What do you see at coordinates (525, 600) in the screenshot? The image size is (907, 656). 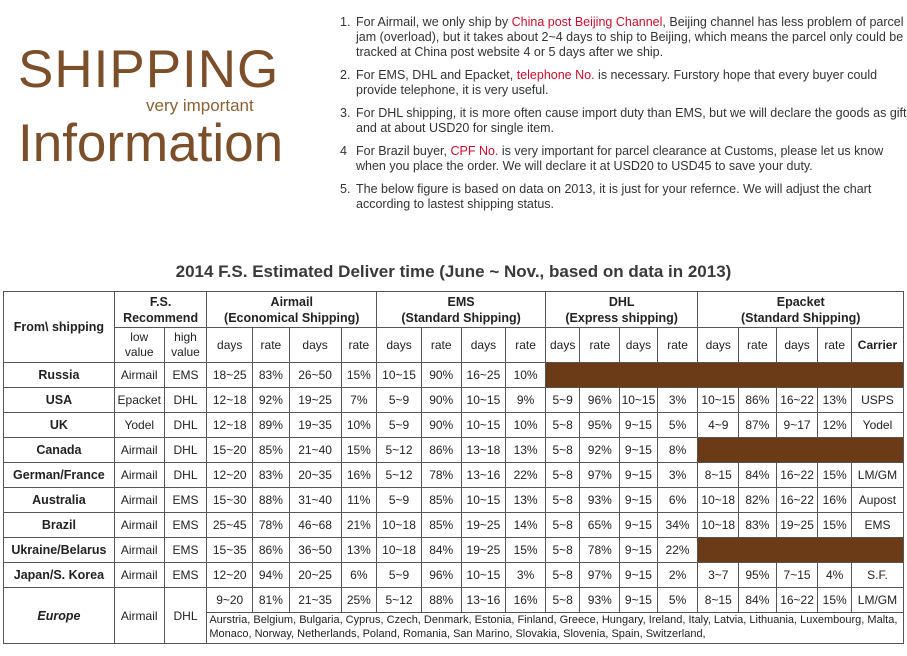 I see `ems-cell: 16%` at bounding box center [525, 600].